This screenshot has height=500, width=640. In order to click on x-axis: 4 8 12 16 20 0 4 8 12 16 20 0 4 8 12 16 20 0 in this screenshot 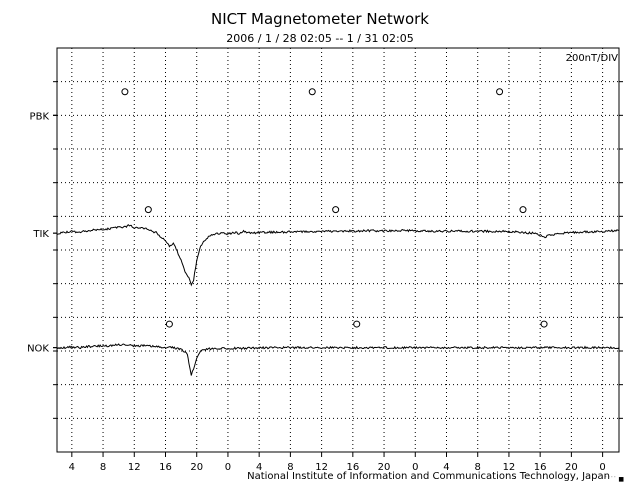, I will do `click(337, 462)`.